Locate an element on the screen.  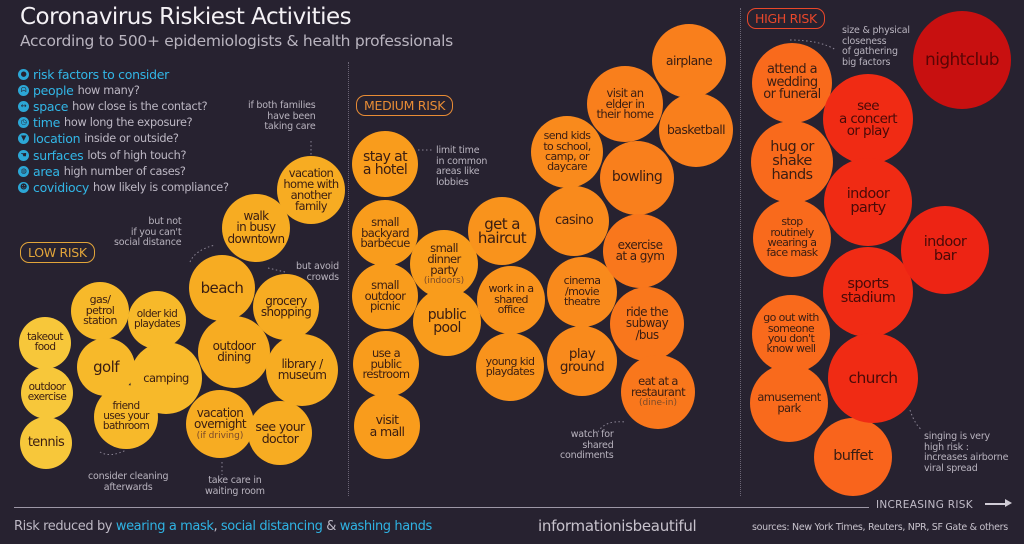
annotation-line: but avoid is located at coordinates (317, 266).